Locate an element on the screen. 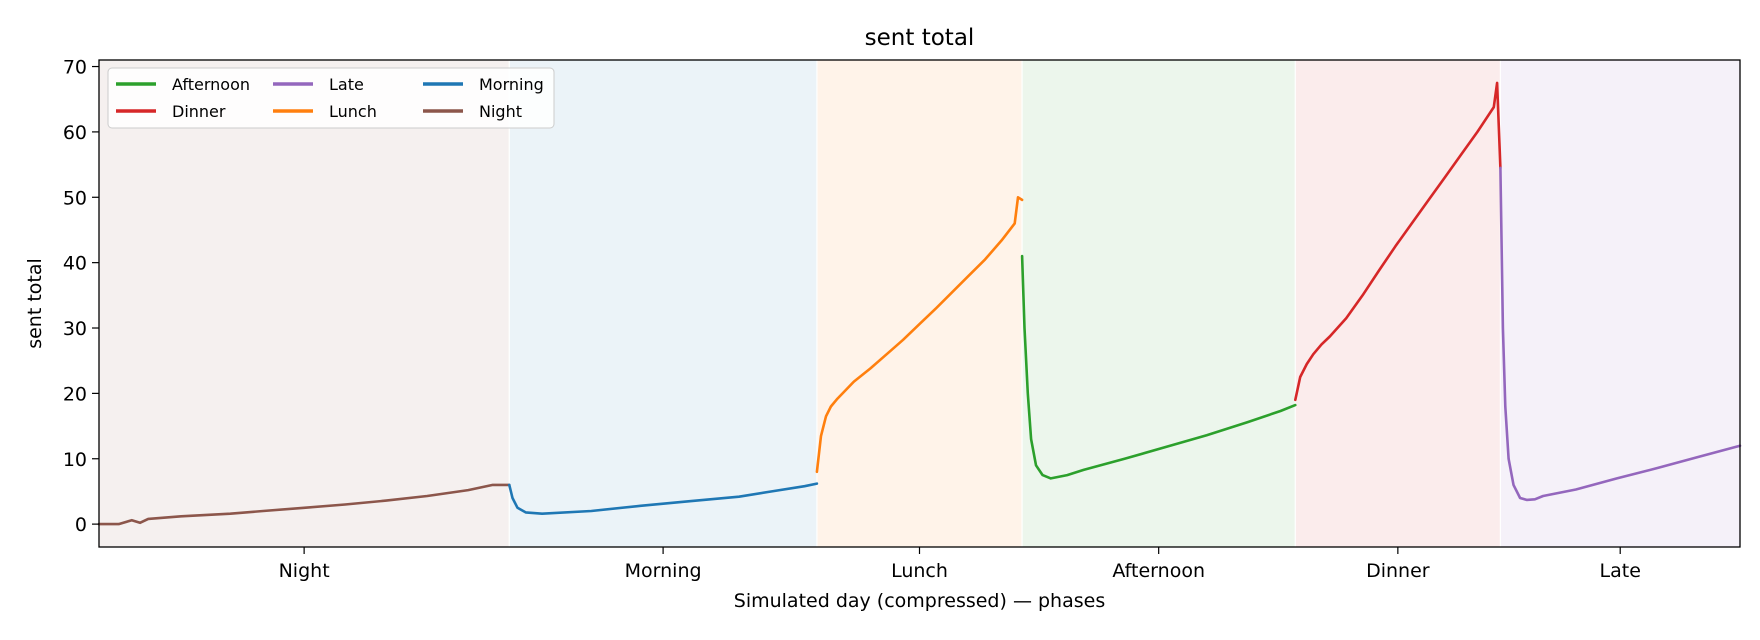 This screenshot has width=1760, height=640. x-axis-label: Simulated day (compressed) — phases is located at coordinates (919, 601).